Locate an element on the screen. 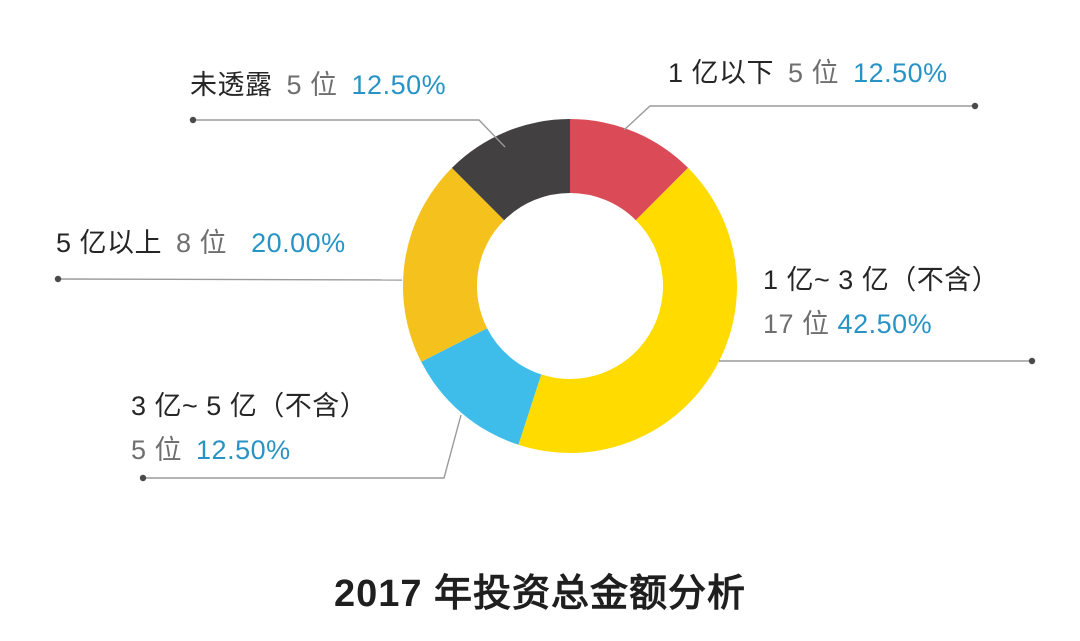 The image size is (1080, 641). leader-dot-undisclosed is located at coordinates (193, 120).